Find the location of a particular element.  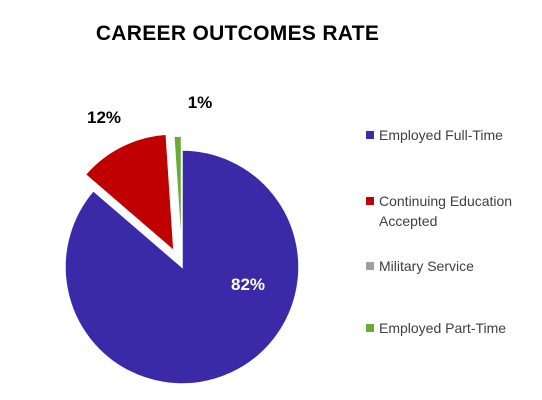

legend-label: Continuing Education Accepted is located at coordinates (446, 211).